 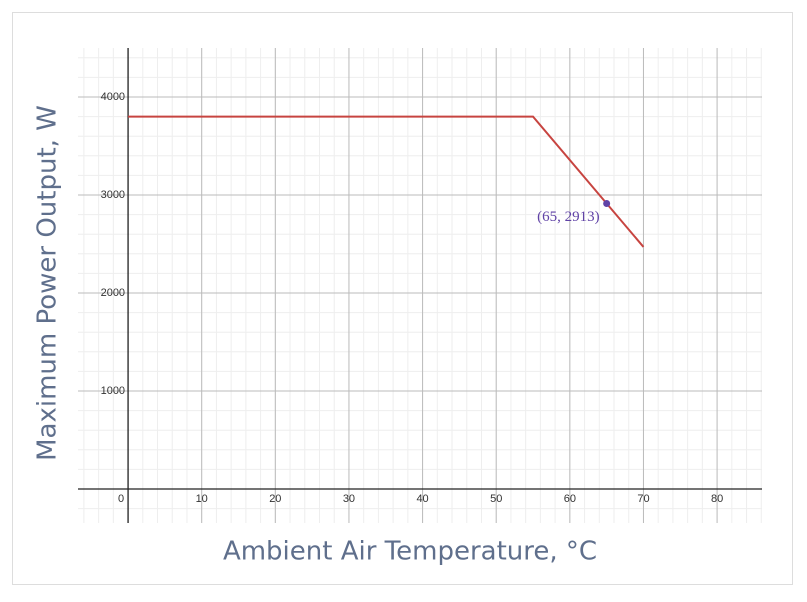 What do you see at coordinates (410, 552) in the screenshot?
I see `x-axis-title: Ambient Air Temperature, °C` at bounding box center [410, 552].